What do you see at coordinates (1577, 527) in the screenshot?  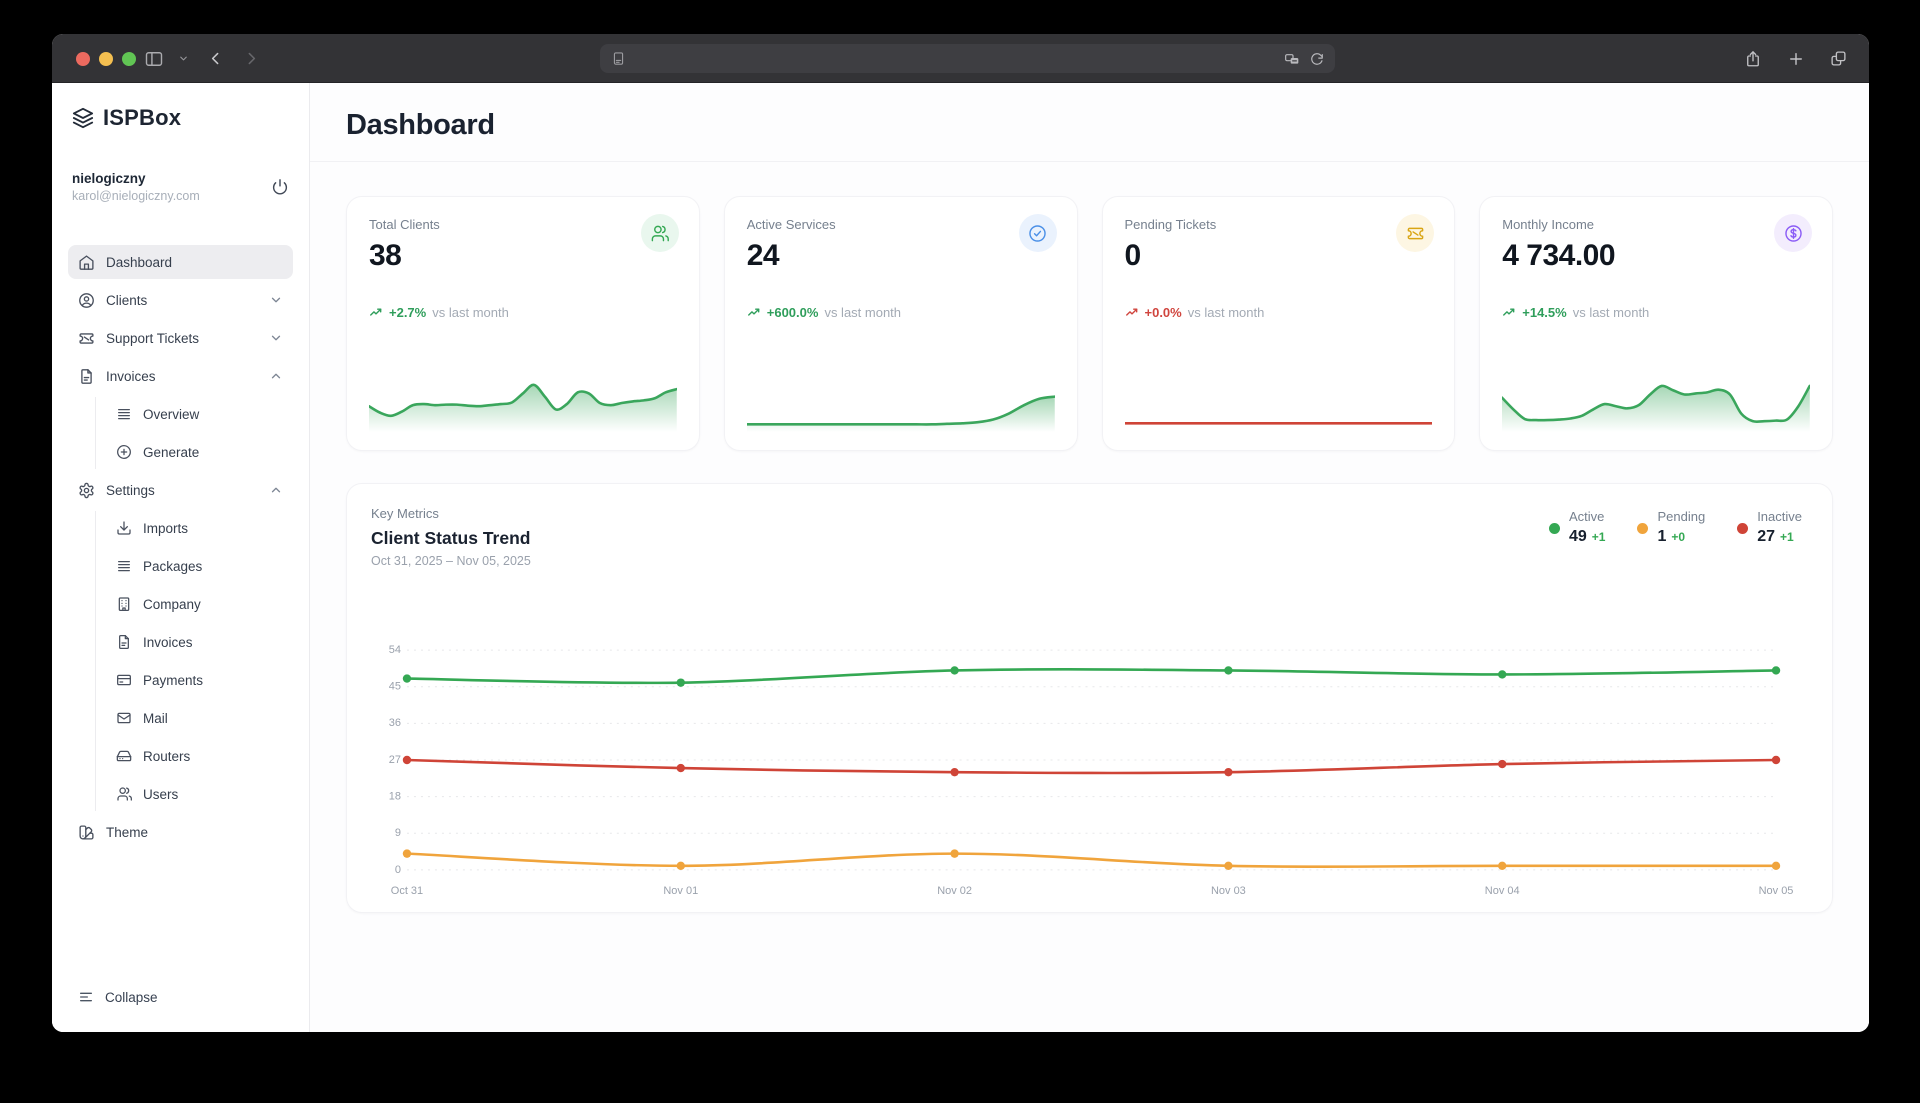 I see `legend-item-active: Active 49 +1` at bounding box center [1577, 527].